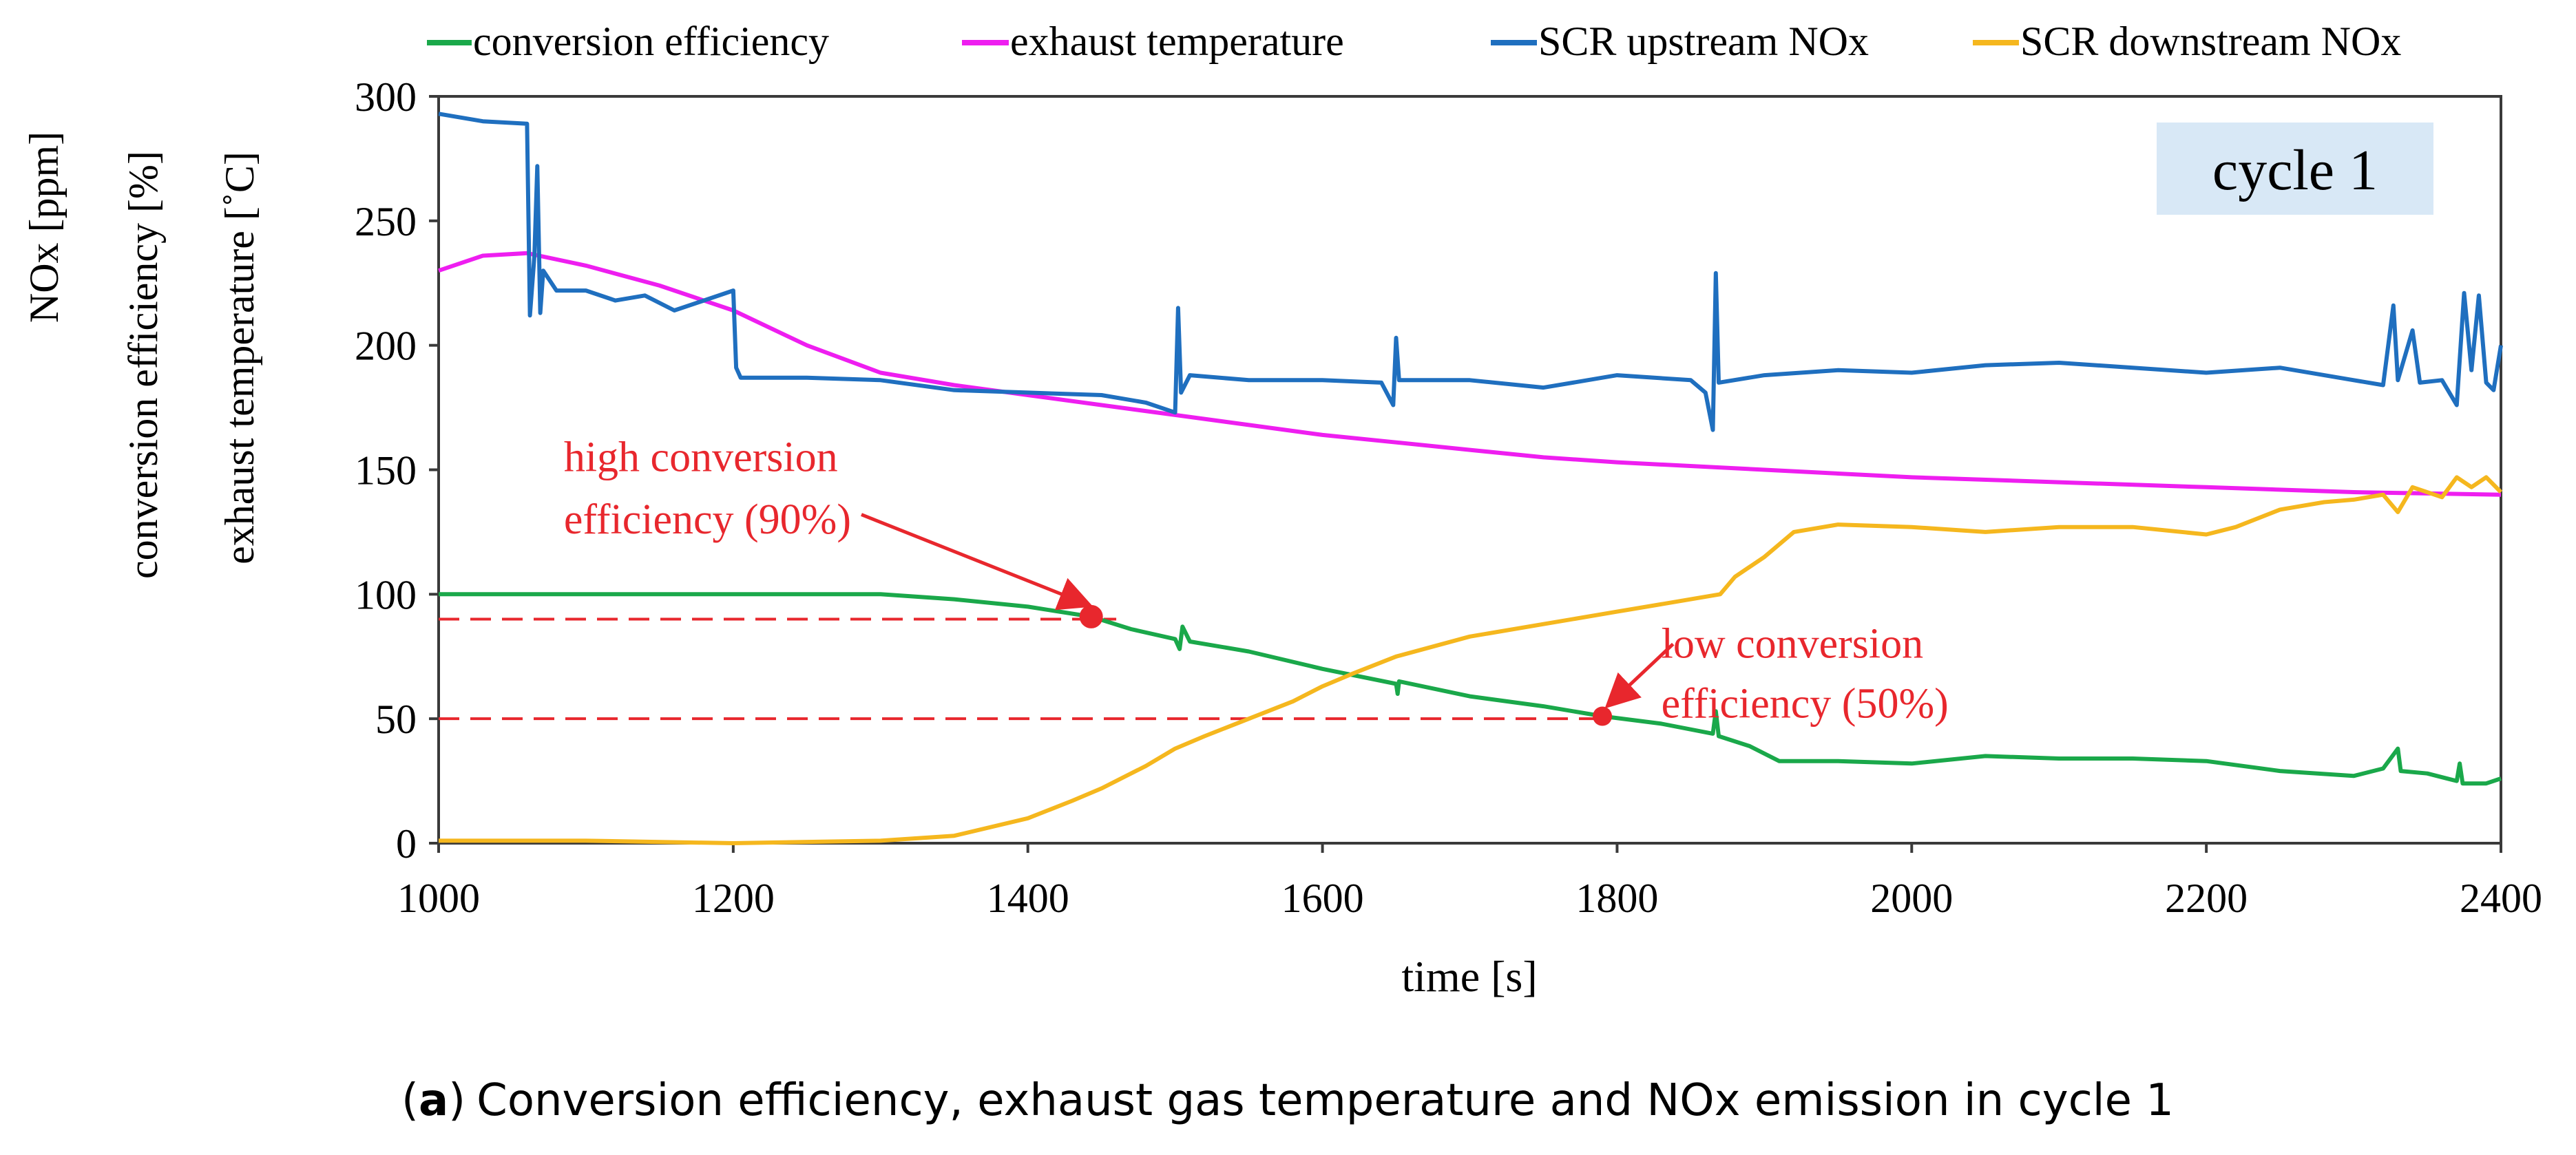 This screenshot has width=2576, height=1155. I want to click on annotation-1-line-1: efficiency (50%), so click(1805, 703).